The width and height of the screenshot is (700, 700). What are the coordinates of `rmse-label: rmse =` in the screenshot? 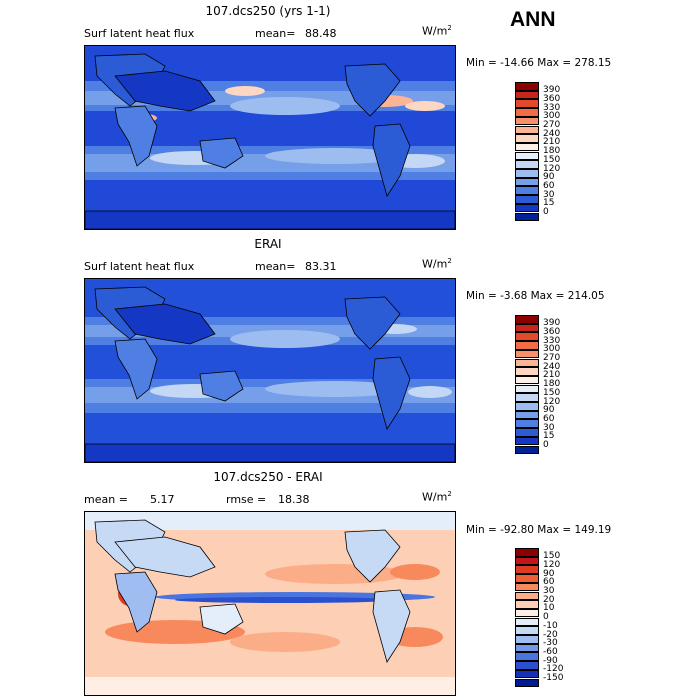 It's located at (246, 499).